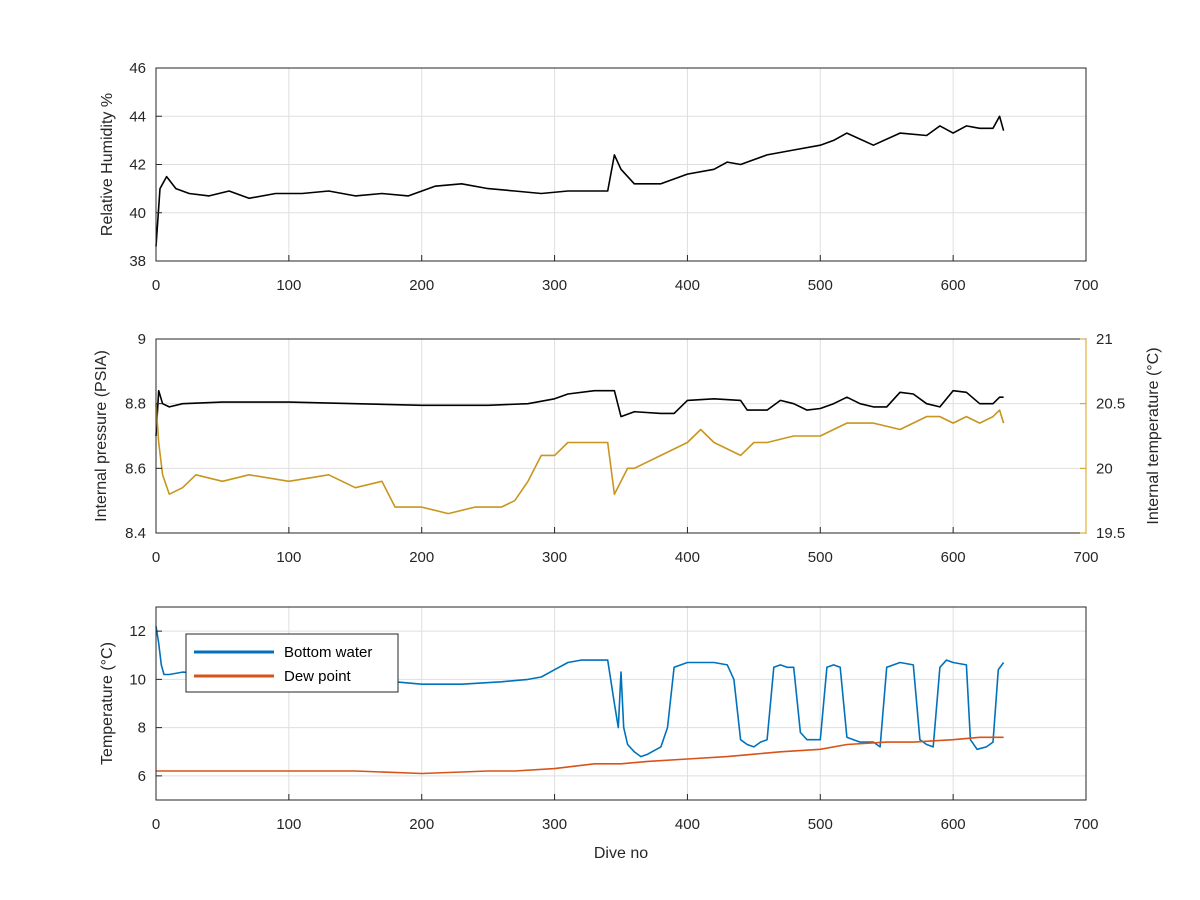 The width and height of the screenshot is (1200, 900). Describe the element at coordinates (101, 436) in the screenshot. I see `y-axis-label: Internal pressure (PSIA)` at that location.